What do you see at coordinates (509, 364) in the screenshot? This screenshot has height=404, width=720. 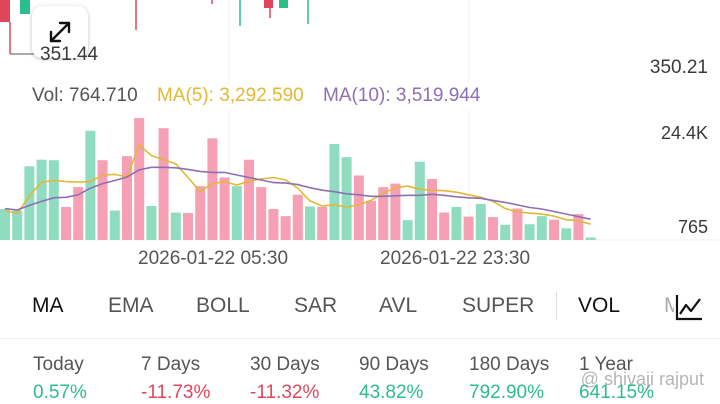 I see `perf-label: 180 Days` at bounding box center [509, 364].